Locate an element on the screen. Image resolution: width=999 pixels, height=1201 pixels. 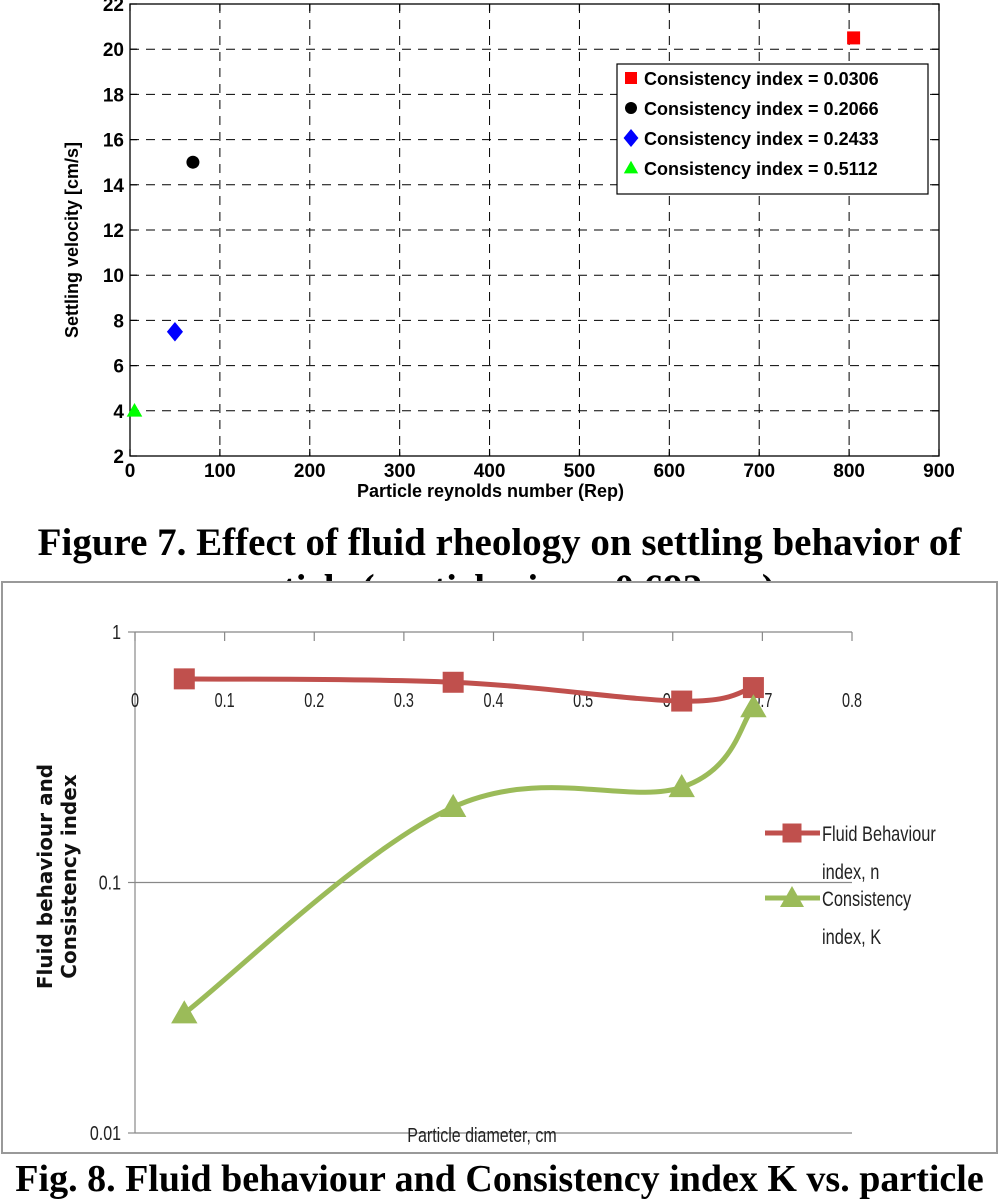
x-tick-label: 900 is located at coordinates (939, 471).